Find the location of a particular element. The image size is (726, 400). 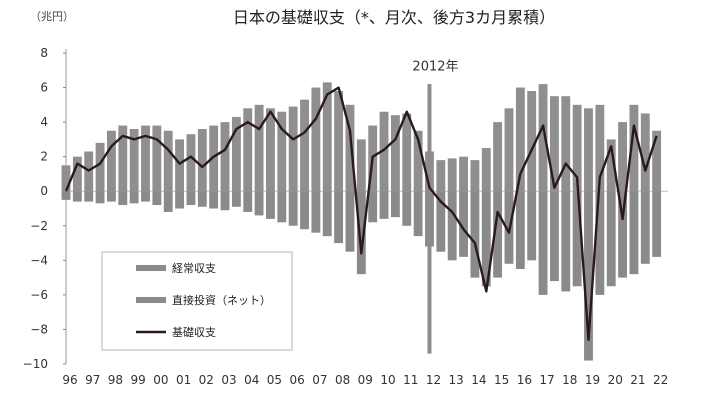

x-tick-label: 00 is located at coordinates (160, 380).